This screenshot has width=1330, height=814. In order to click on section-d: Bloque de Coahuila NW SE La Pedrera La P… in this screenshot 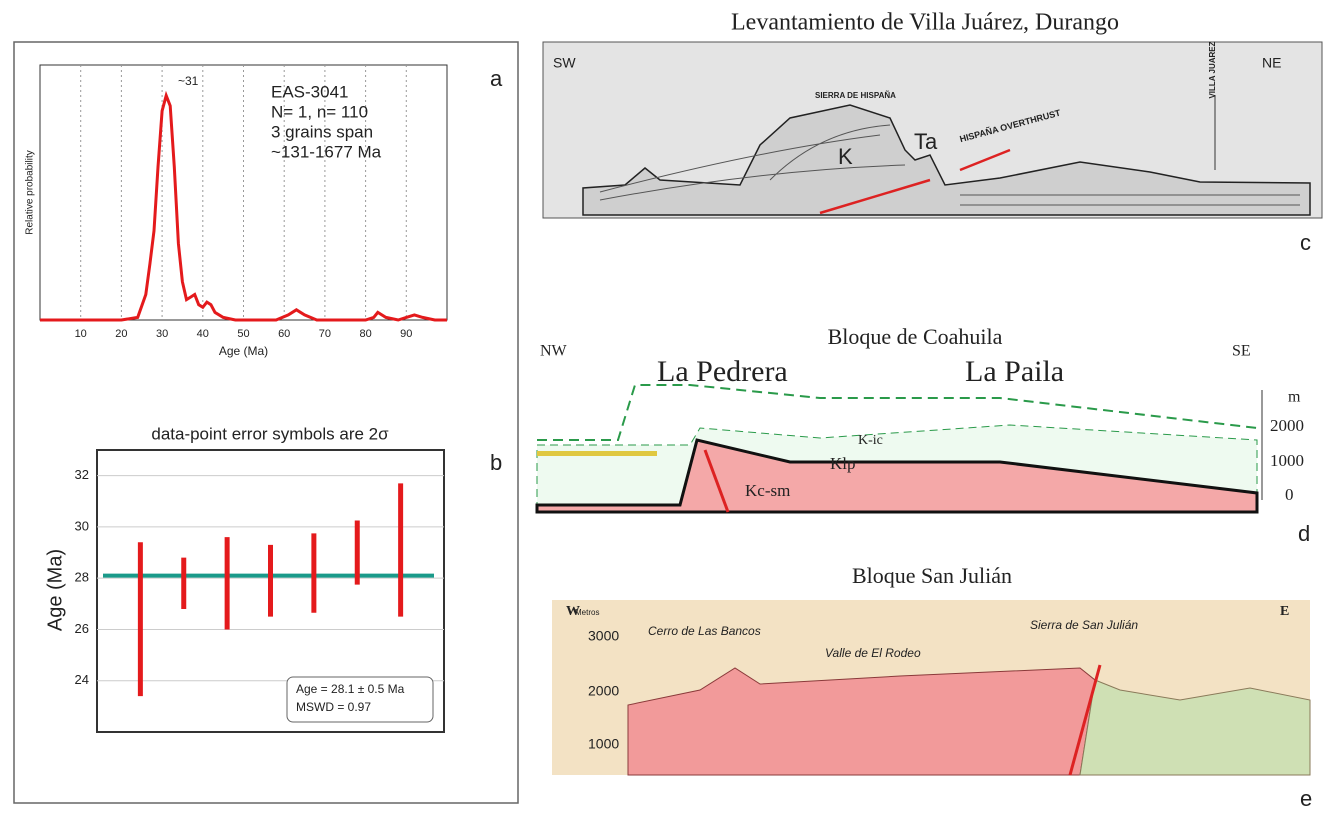, I will do `click(919, 419)`.